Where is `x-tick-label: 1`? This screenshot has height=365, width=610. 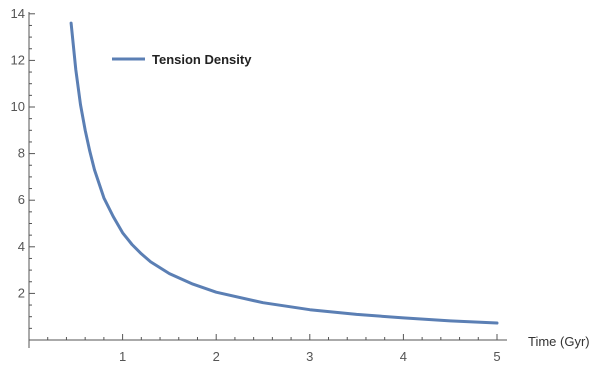
x-tick-label: 1 is located at coordinates (122, 356).